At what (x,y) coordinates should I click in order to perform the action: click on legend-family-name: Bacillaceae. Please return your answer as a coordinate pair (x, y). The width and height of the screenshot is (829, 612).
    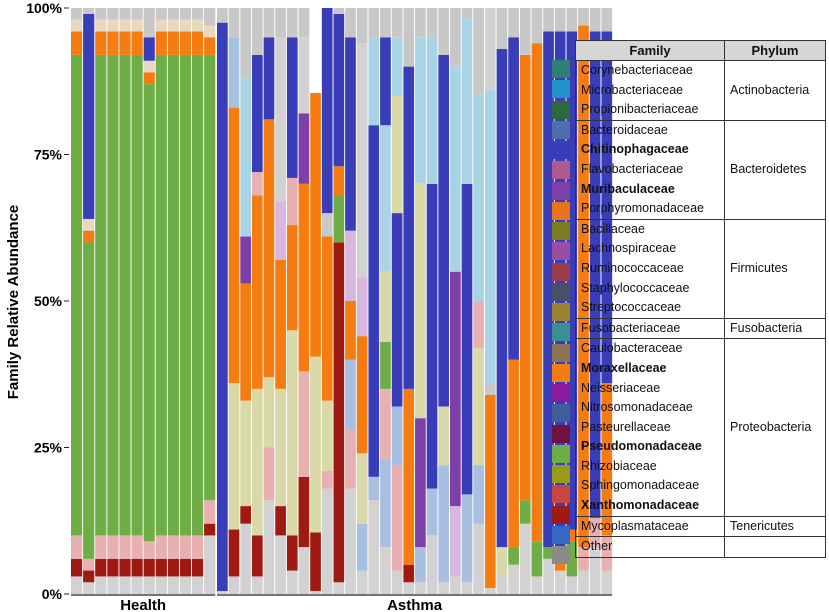
    Looking at the image, I should click on (650, 229).